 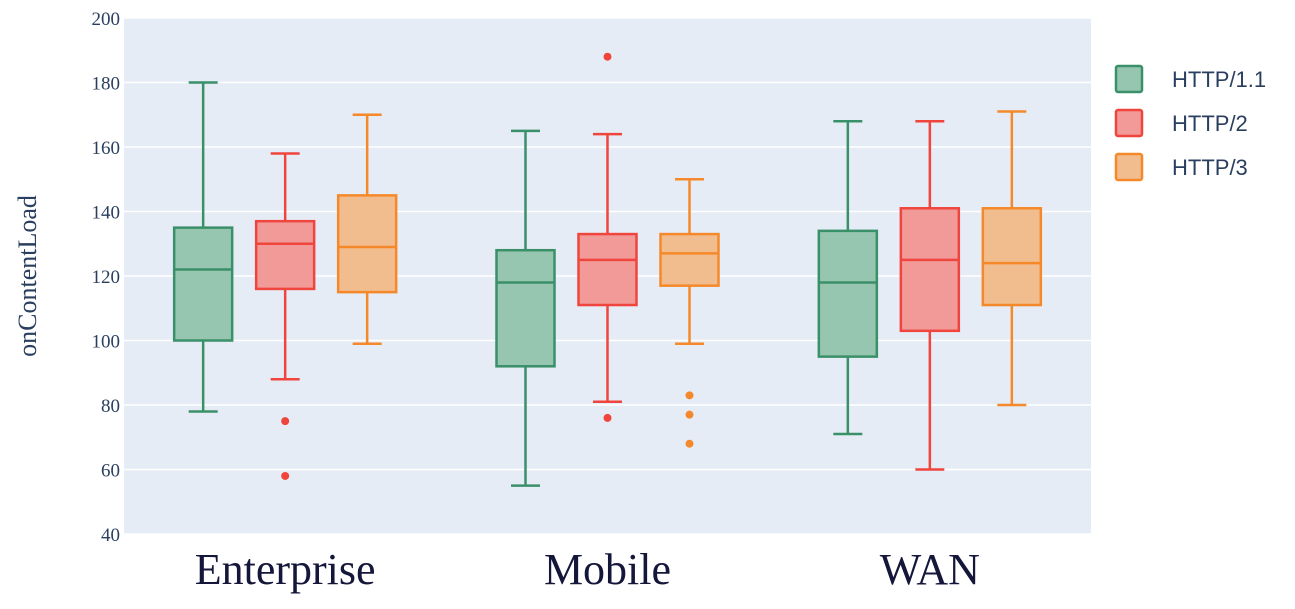 What do you see at coordinates (106, 342) in the screenshot?
I see `y-tick-label: 100` at bounding box center [106, 342].